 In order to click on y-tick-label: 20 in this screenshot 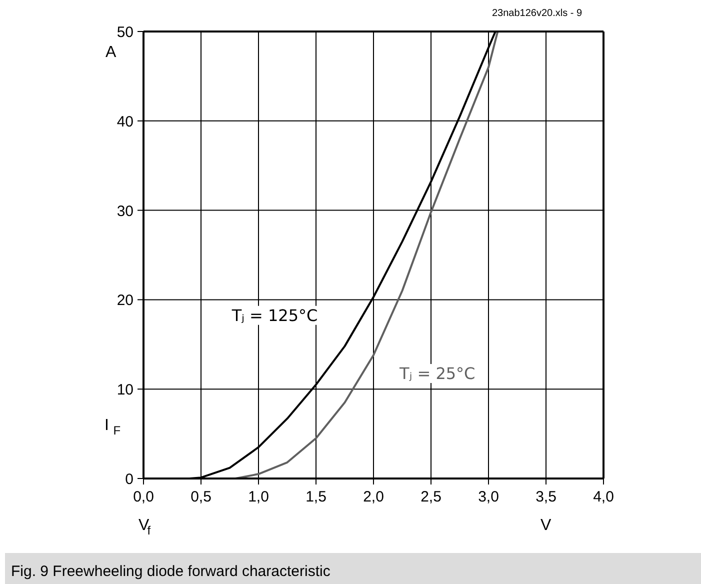, I will do `click(125, 301)`.